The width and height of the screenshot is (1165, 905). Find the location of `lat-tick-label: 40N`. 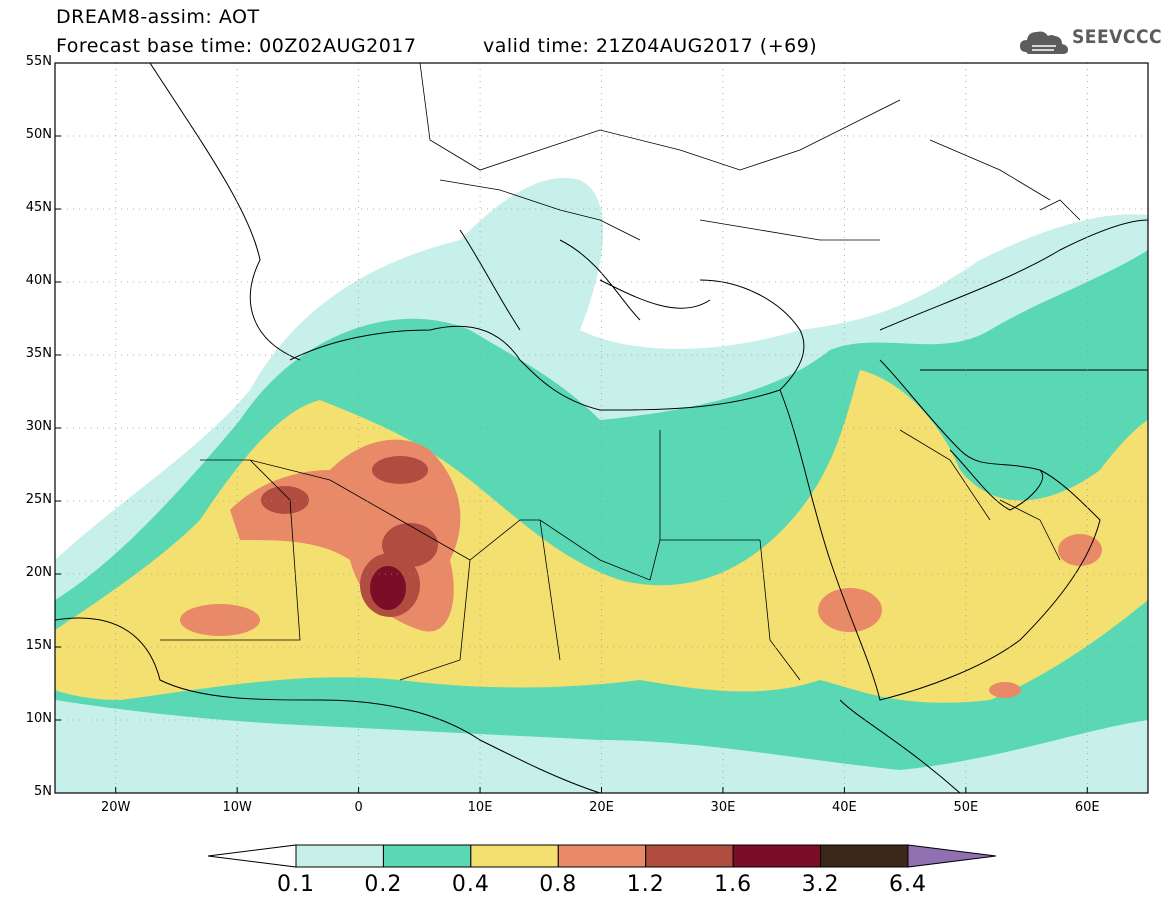

lat-tick-label: 40N is located at coordinates (38, 280).